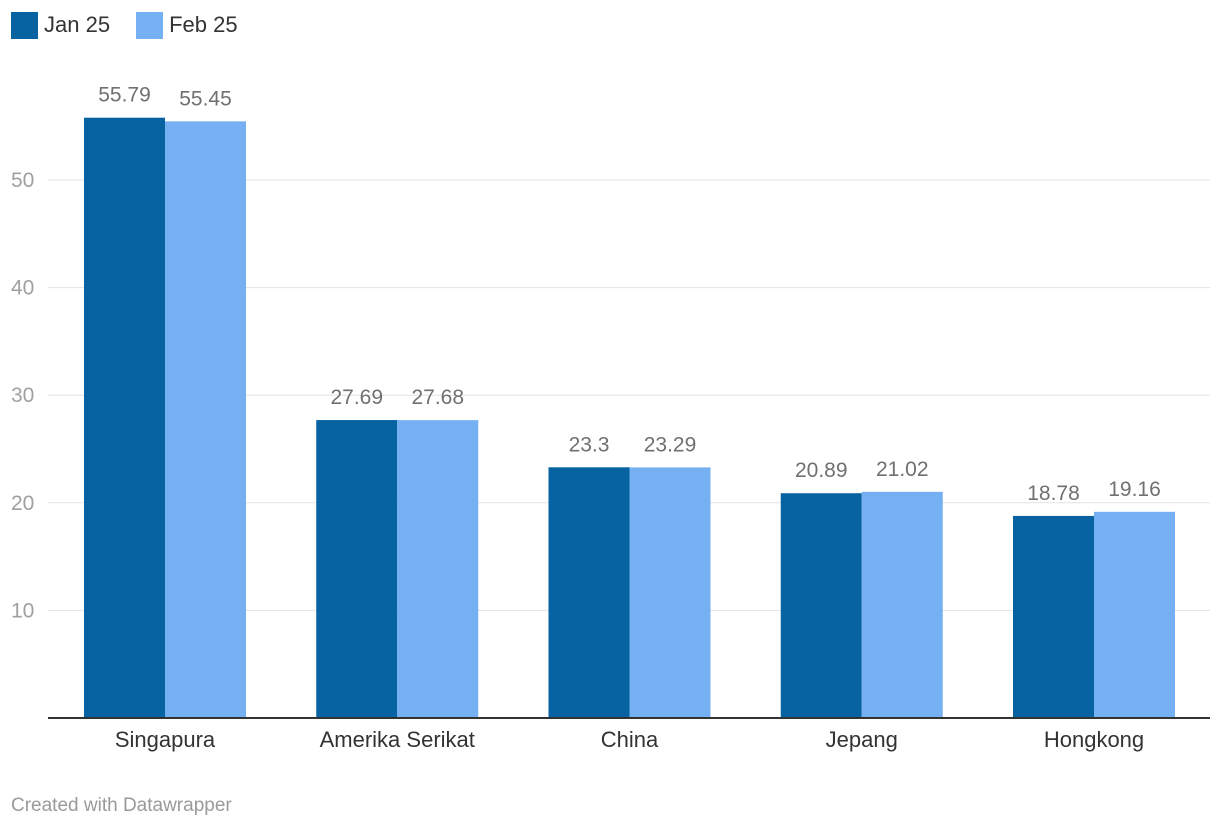 This screenshot has width=1220, height=832. What do you see at coordinates (1134, 489) in the screenshot?
I see `value-label: 19.16` at bounding box center [1134, 489].